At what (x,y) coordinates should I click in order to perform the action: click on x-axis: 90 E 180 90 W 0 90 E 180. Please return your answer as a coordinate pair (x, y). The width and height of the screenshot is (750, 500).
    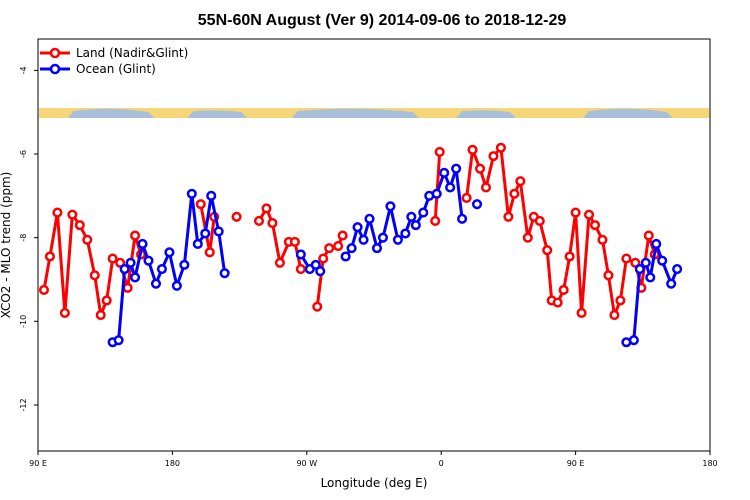
    Looking at the image, I should click on (373, 459).